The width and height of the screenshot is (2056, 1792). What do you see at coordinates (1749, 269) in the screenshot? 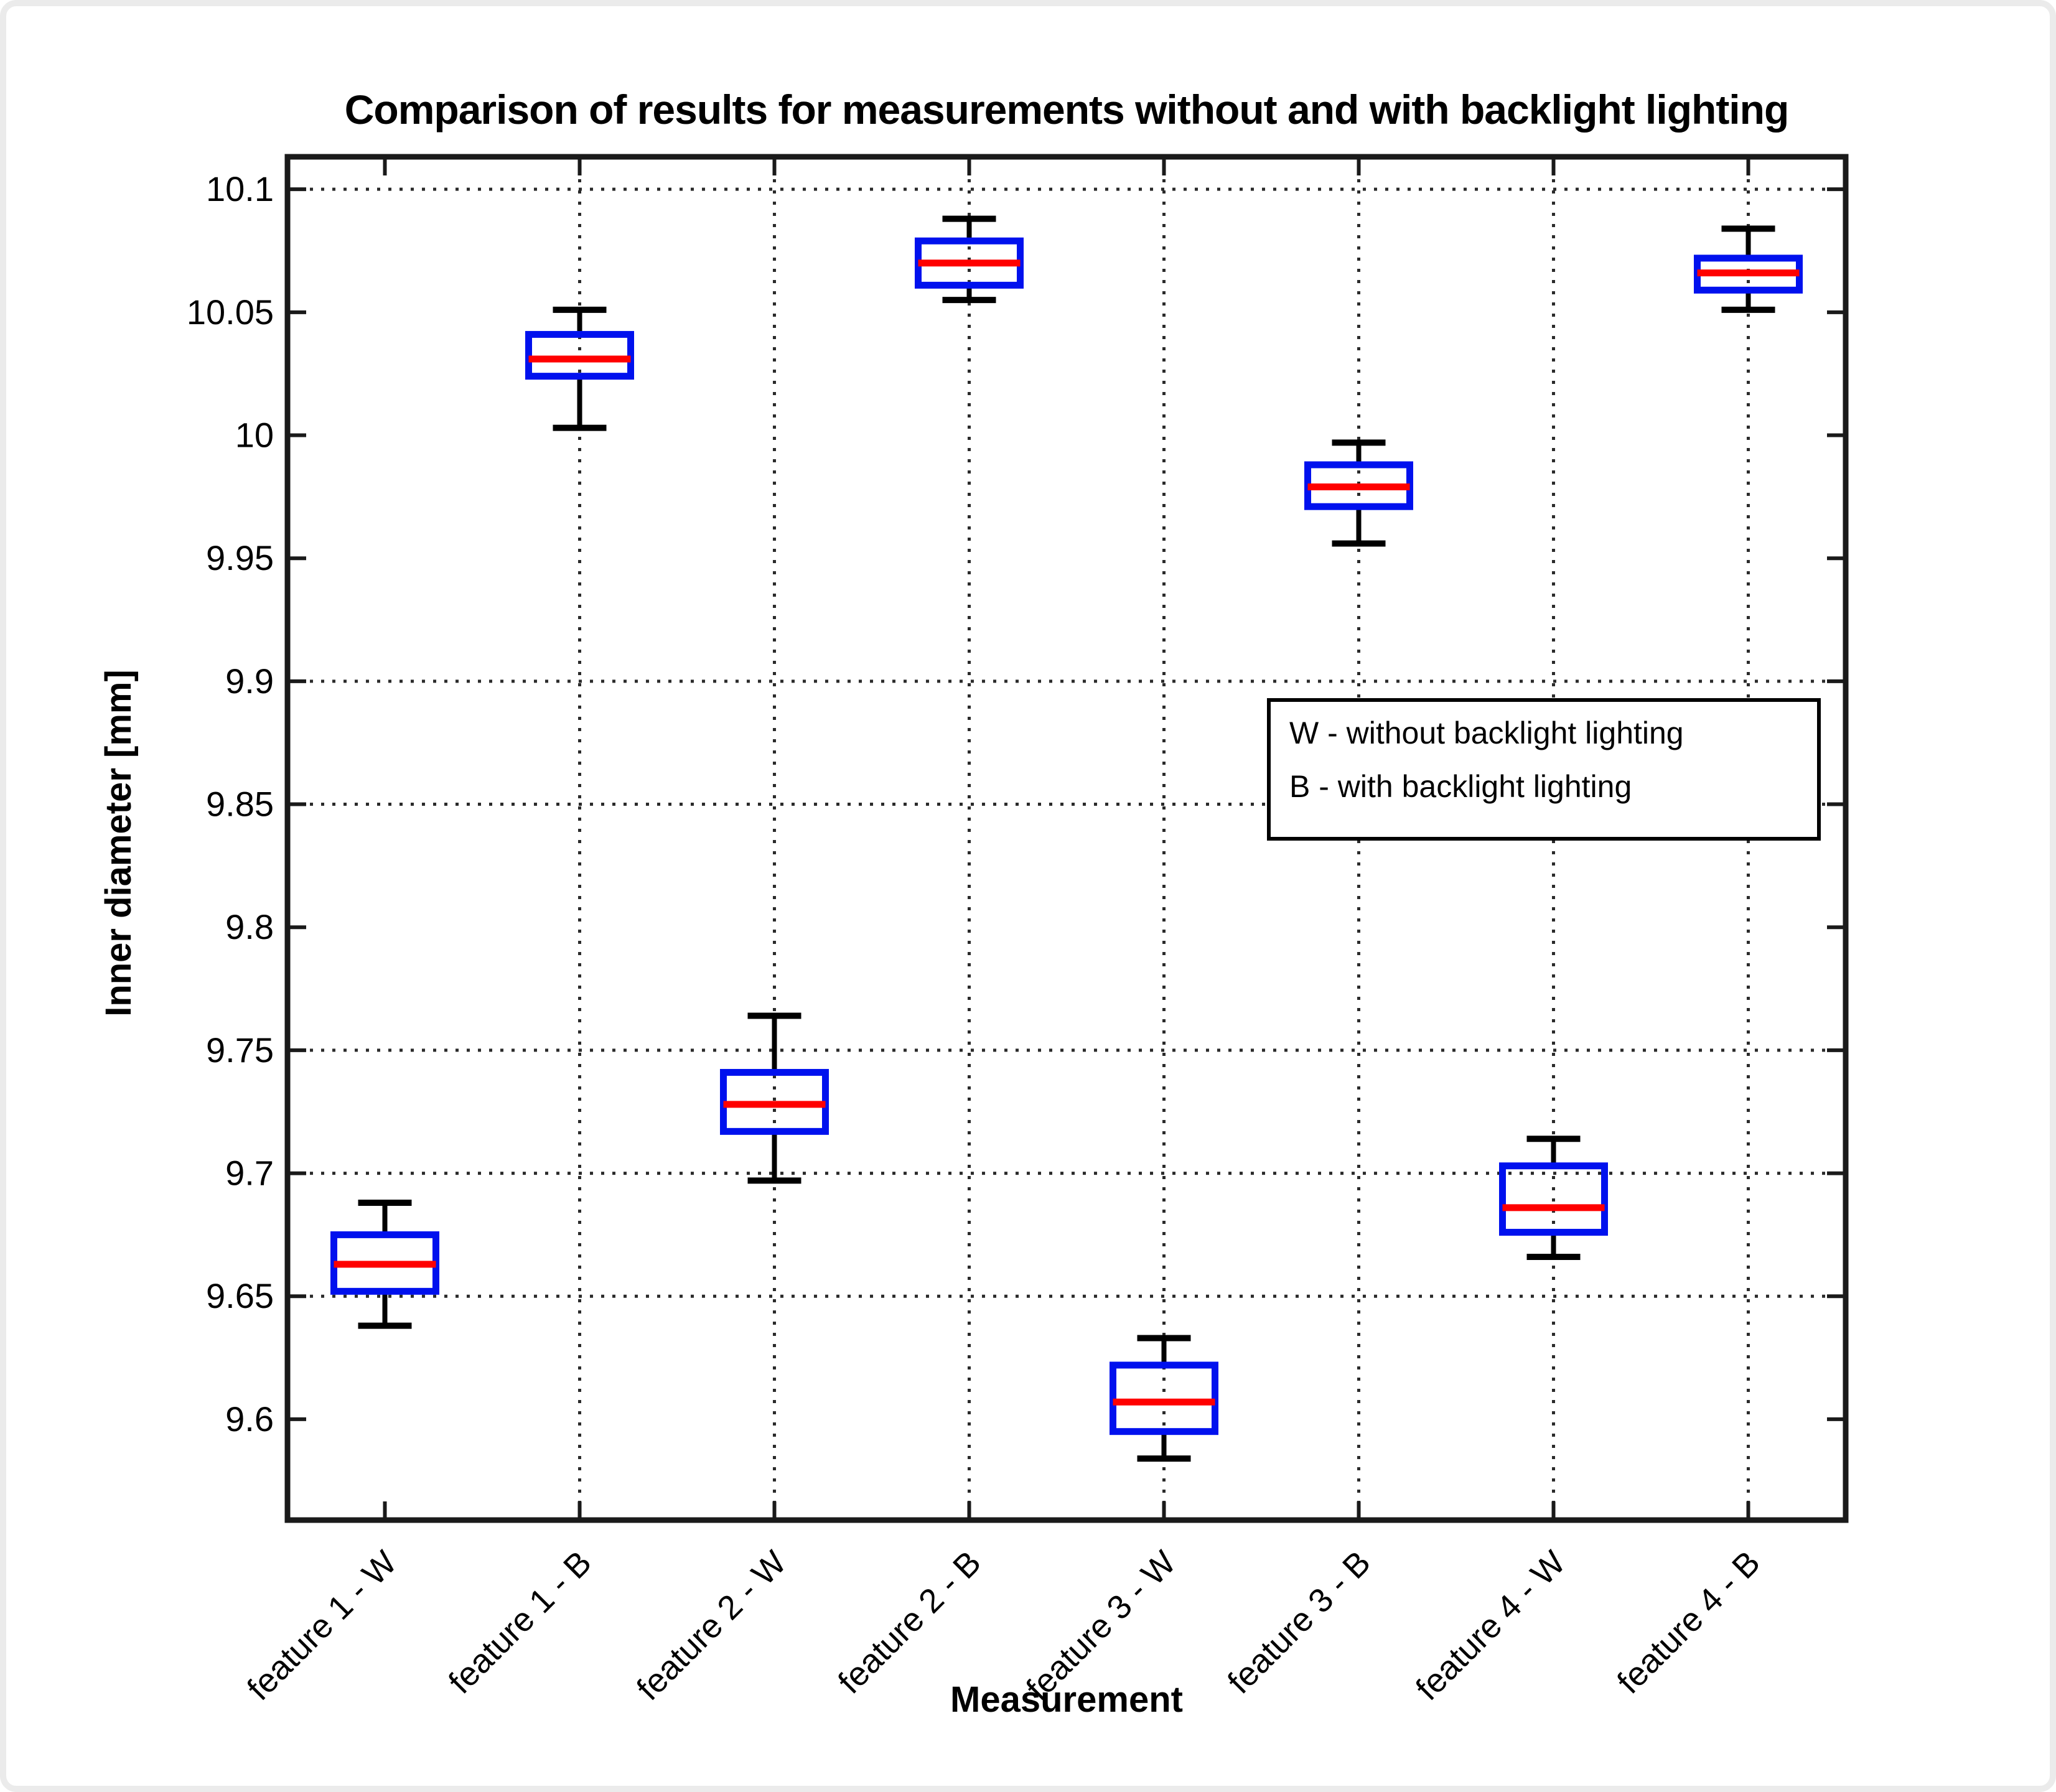
I see `boxplot-feature-4---B` at bounding box center [1749, 269].